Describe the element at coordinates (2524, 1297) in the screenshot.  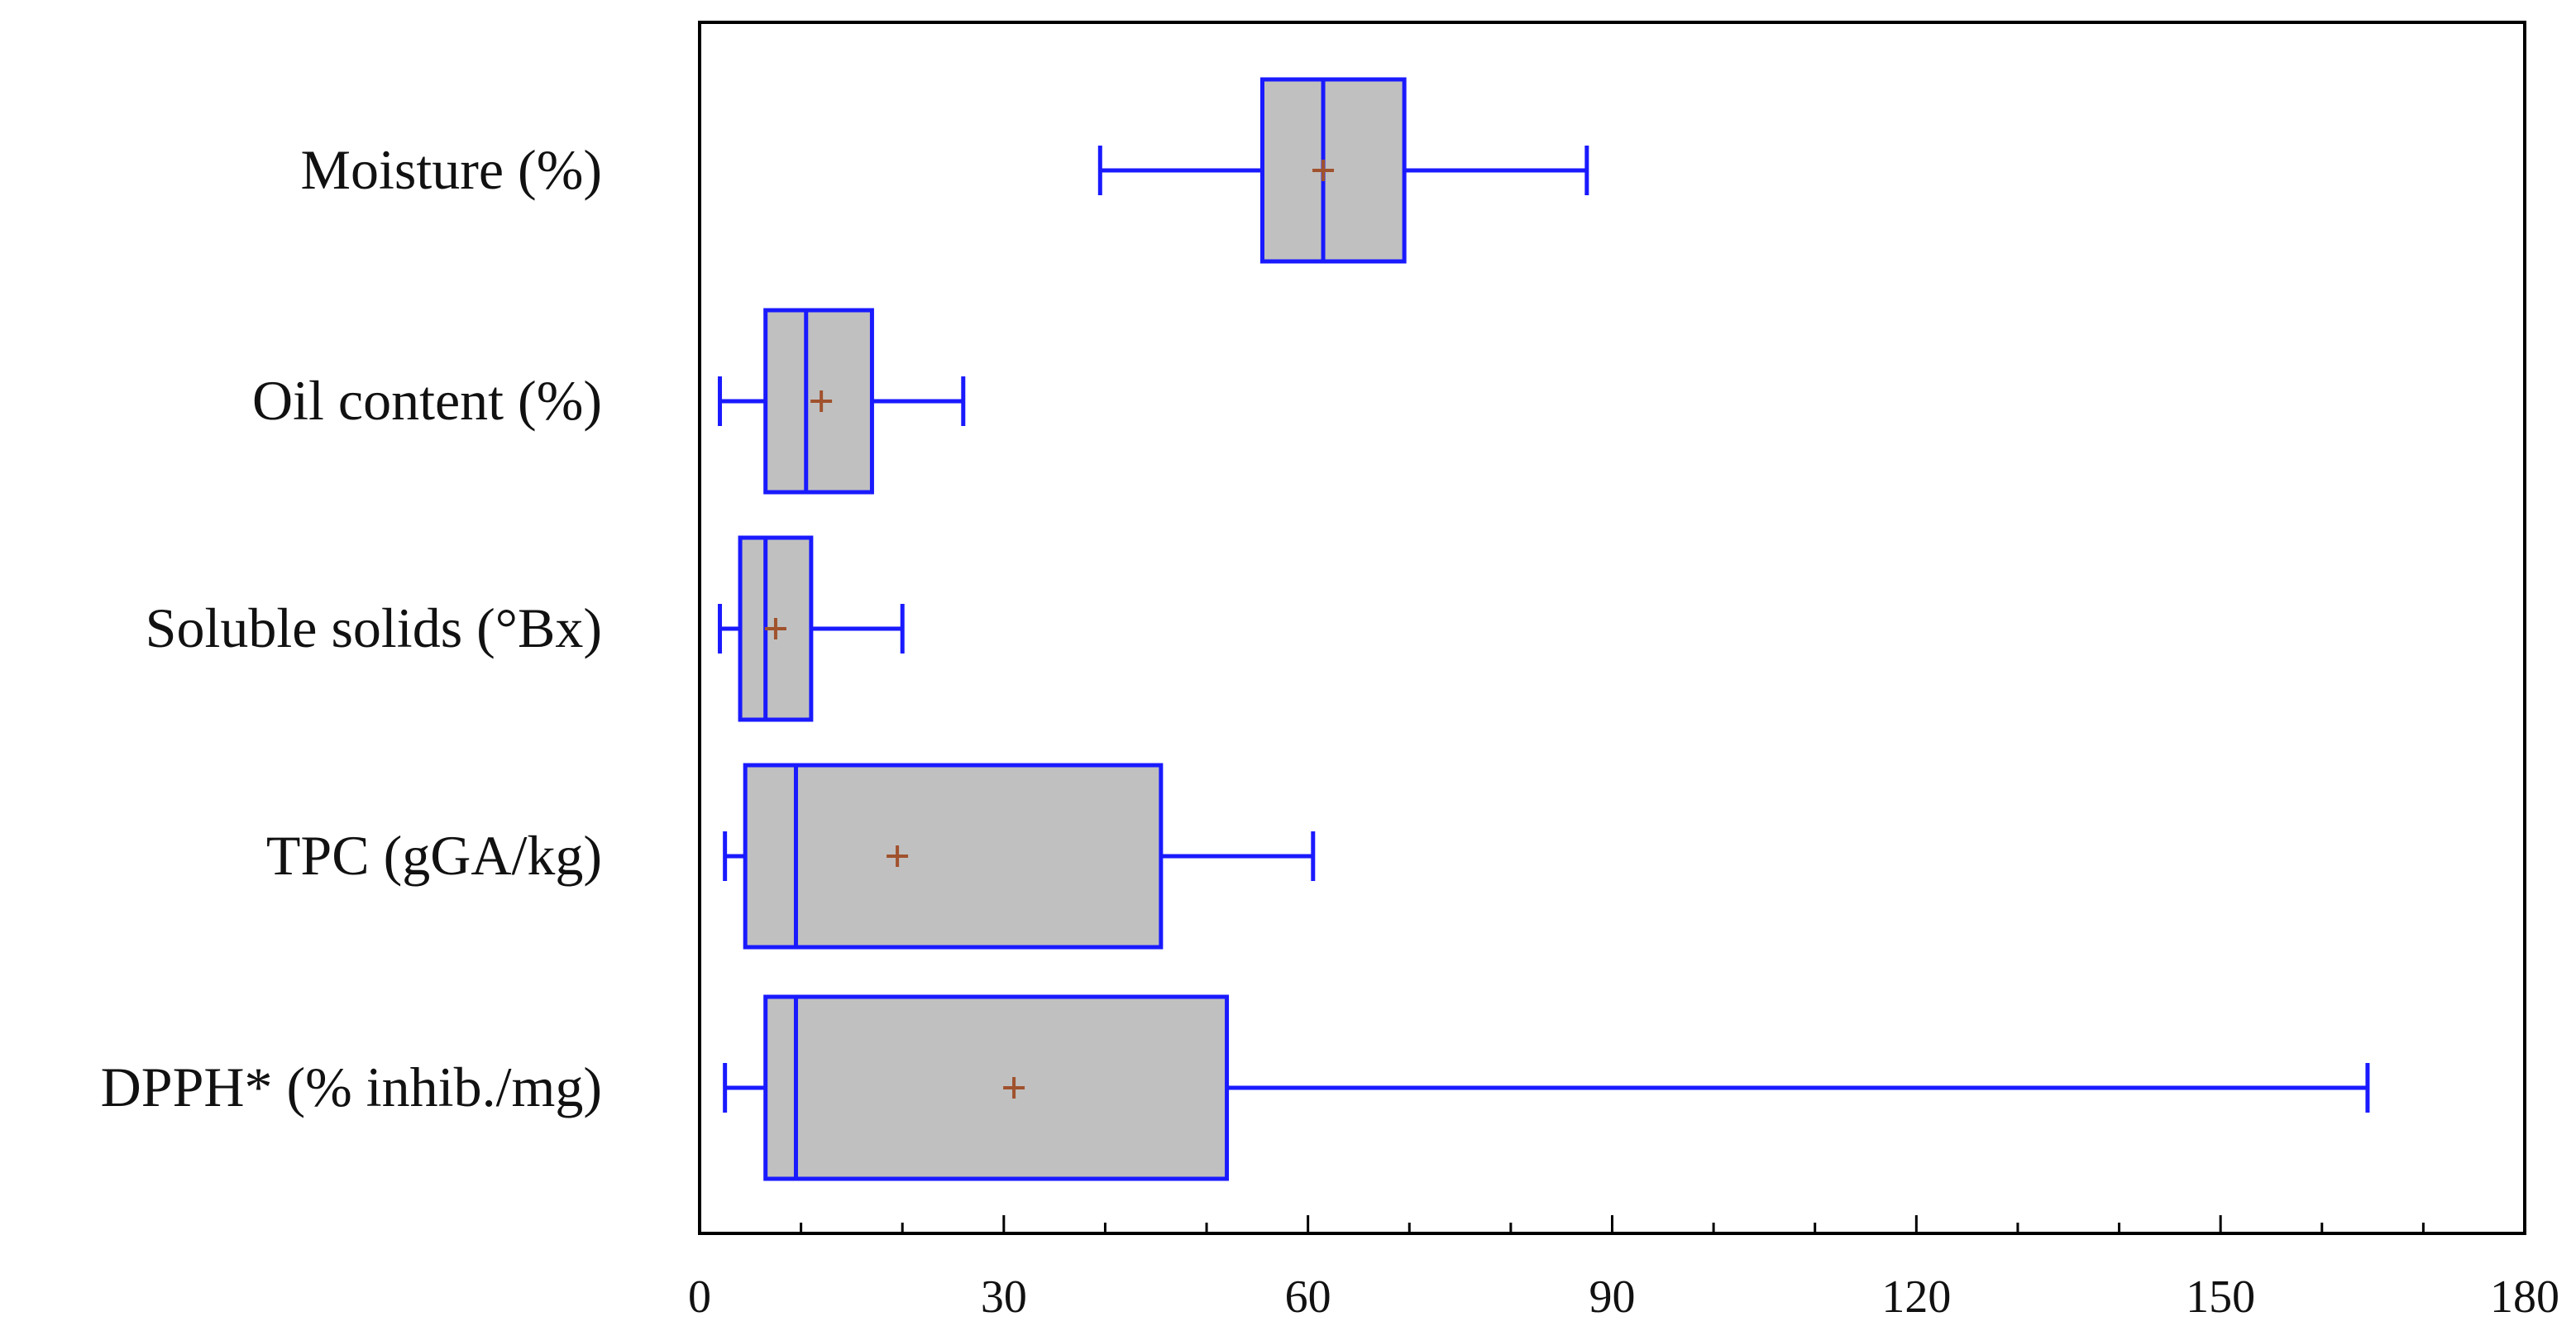
I see `x-tick-label: 180` at that location.